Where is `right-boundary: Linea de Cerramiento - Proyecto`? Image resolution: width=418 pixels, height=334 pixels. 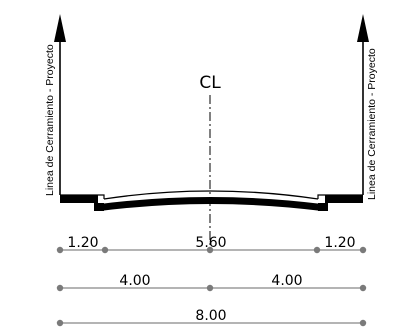 right-boundary: Linea de Cerramiento - Proyecto is located at coordinates (367, 107).